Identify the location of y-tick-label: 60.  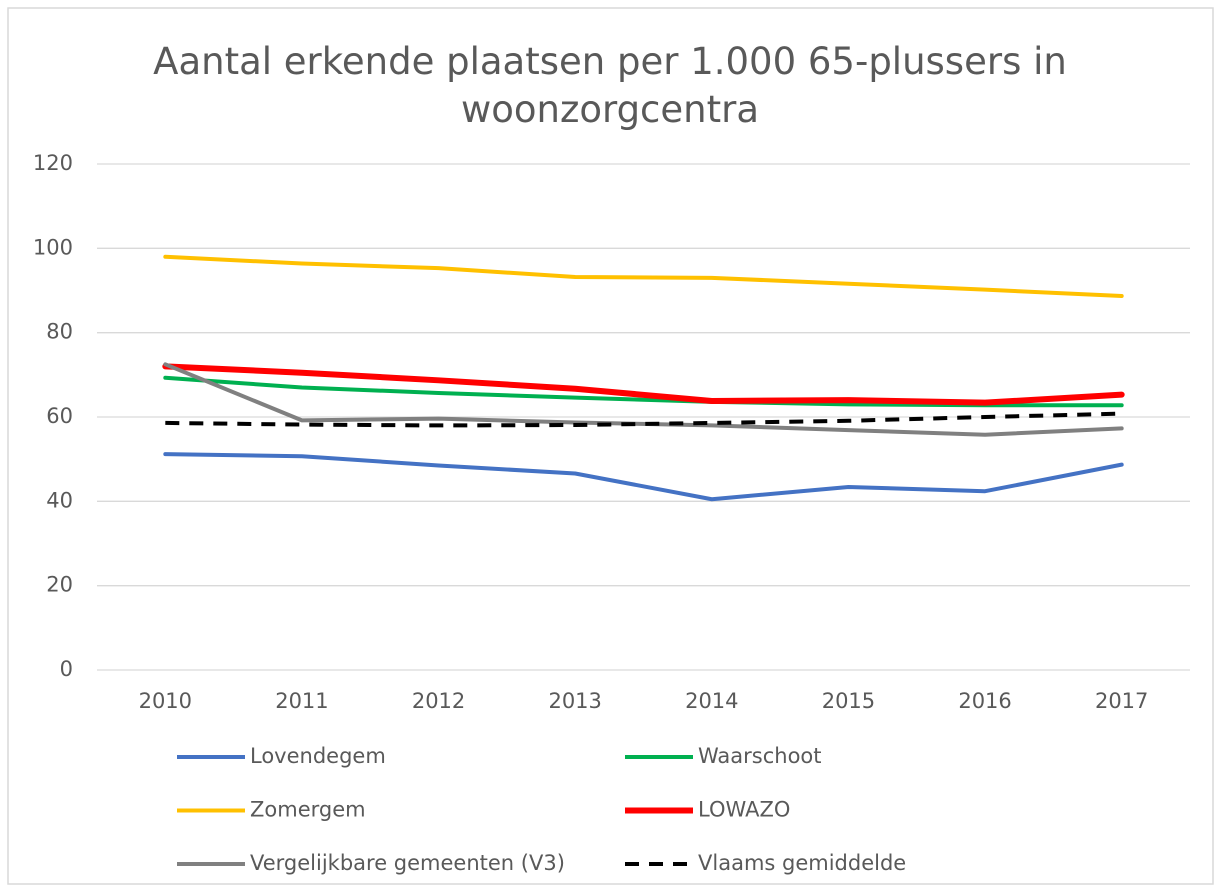
(59, 416).